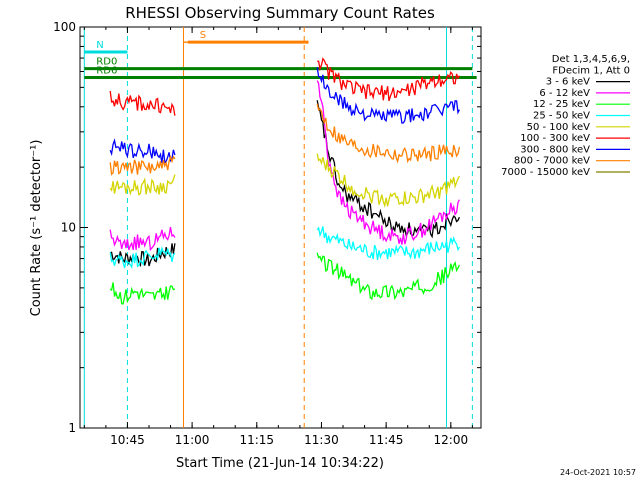 The image size is (640, 480). Describe the element at coordinates (555, 149) in the screenshot. I see `legend-item-label-6: 300 - 800 keV` at that location.